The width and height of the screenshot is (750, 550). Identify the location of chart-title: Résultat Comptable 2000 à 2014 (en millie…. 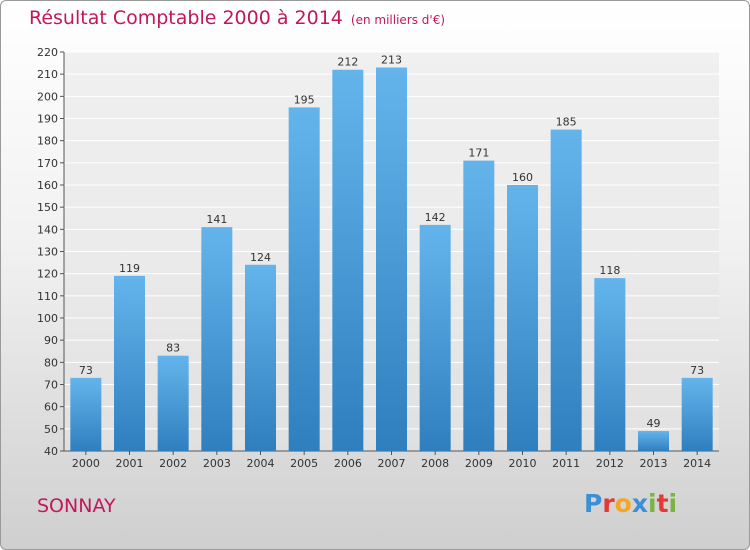
(237, 18).